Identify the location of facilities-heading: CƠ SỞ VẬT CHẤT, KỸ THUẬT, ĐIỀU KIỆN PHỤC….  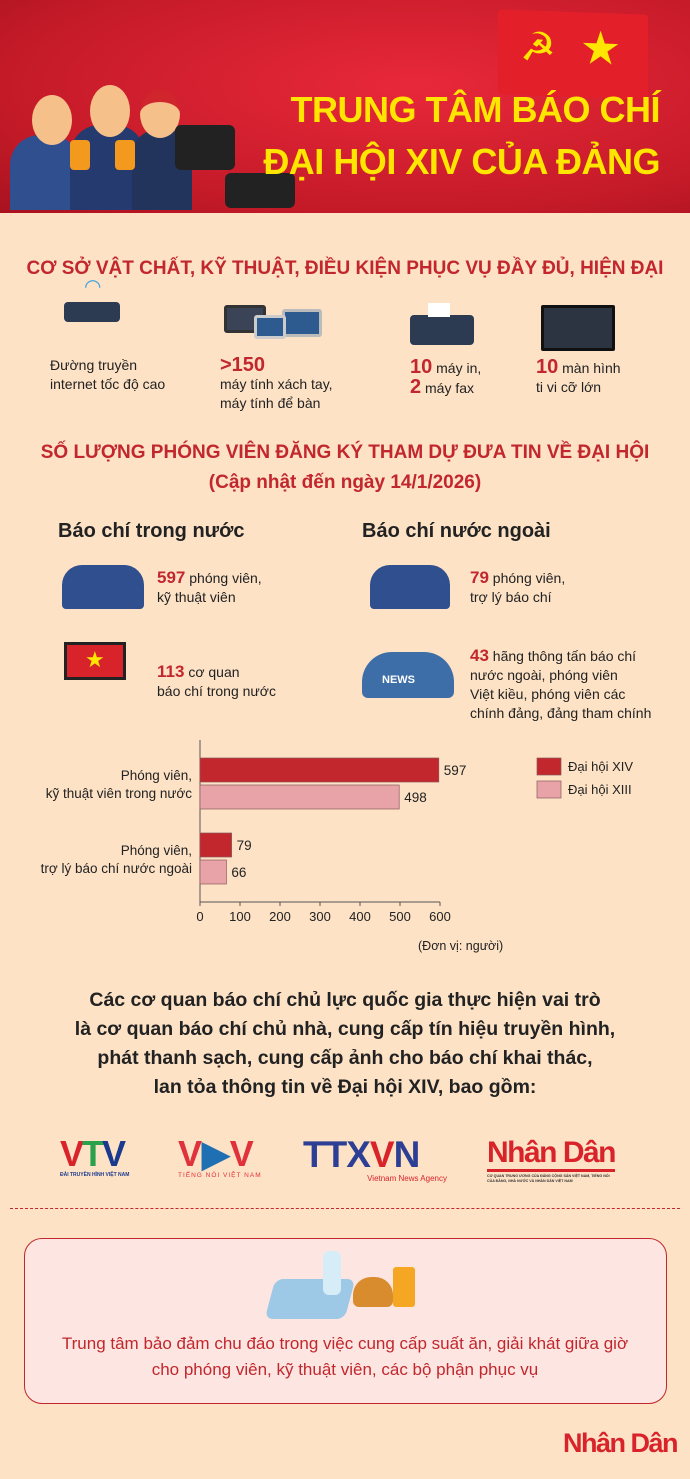
(345, 268).